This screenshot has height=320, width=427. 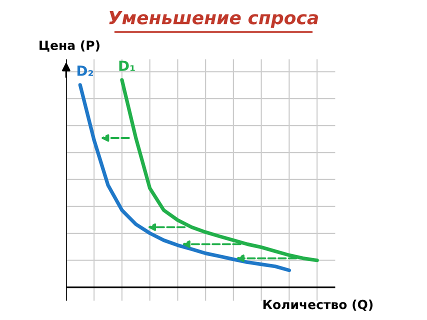 I want to click on series-label: D₂, so click(x=85, y=71).